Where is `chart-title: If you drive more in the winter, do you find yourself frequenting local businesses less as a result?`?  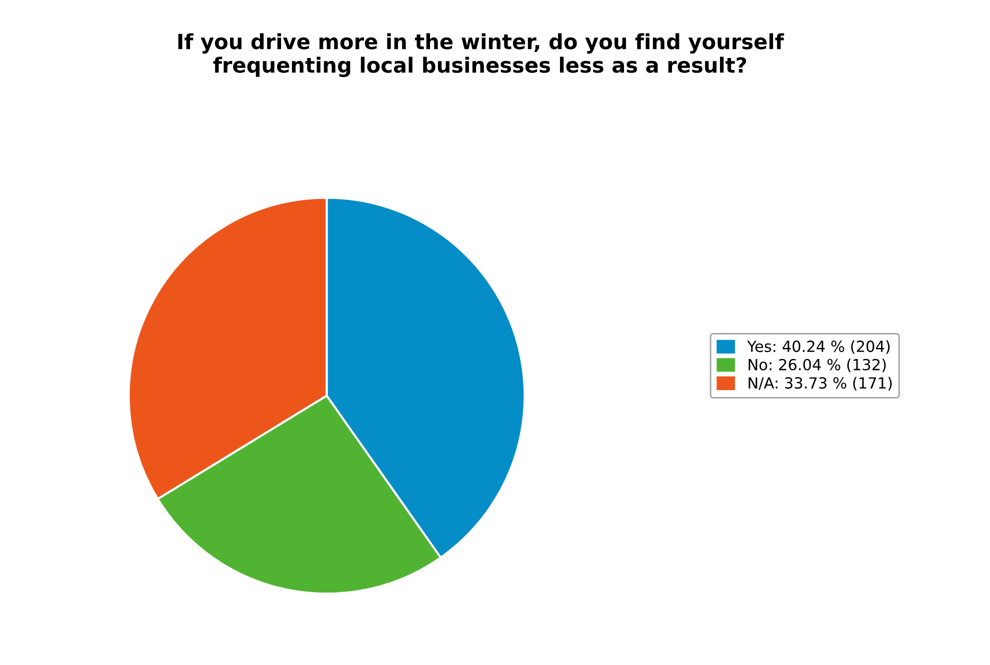 chart-title: If you drive more in the winter, do you find yourself frequenting local businesses less as a result? is located at coordinates (481, 55).